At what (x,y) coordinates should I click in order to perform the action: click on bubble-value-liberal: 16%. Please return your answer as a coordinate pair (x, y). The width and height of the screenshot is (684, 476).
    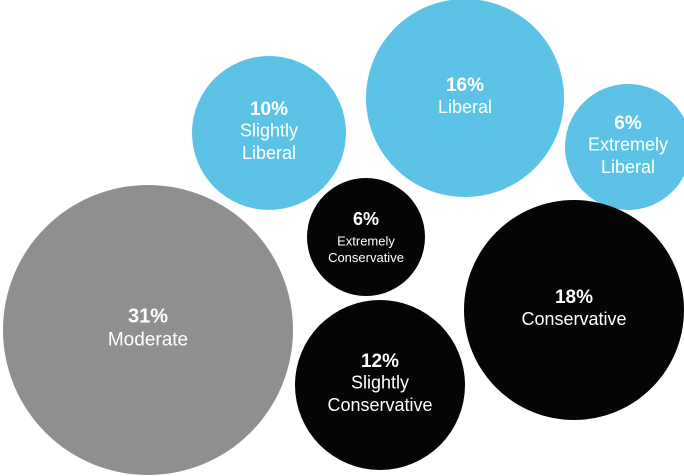
    Looking at the image, I should click on (465, 85).